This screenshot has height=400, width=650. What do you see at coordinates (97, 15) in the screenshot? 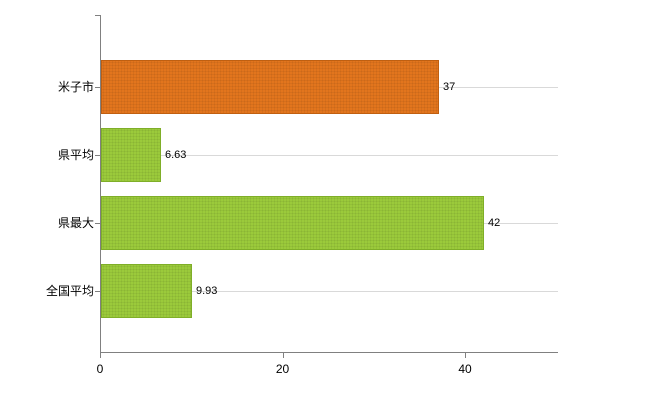
I see `y-axis-top-tick` at bounding box center [97, 15].